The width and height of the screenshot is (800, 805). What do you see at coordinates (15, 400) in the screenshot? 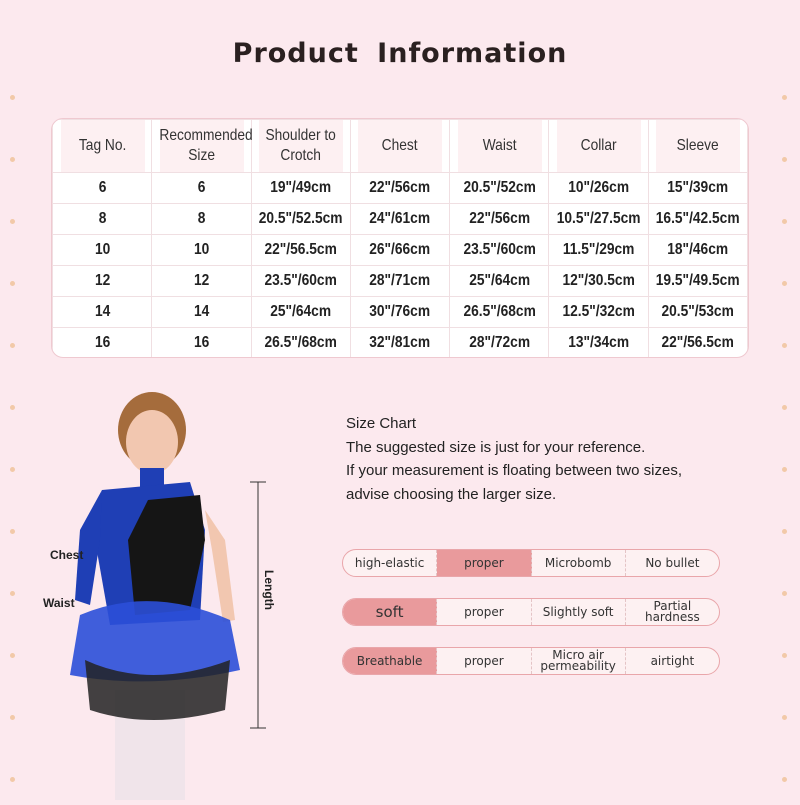
I see `decorative-dots-left` at bounding box center [15, 400].